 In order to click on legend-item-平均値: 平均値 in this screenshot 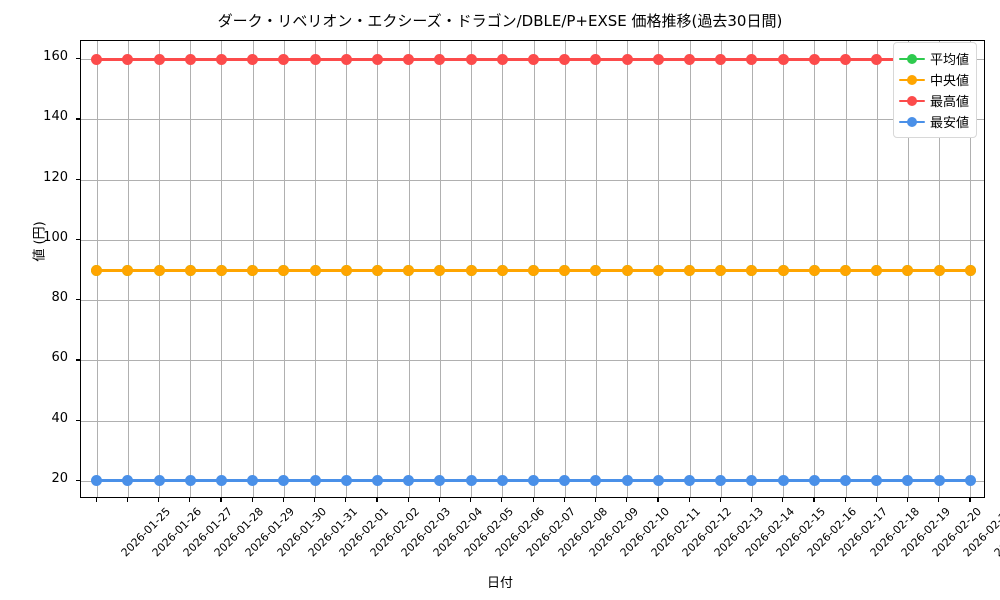, I will do `click(934, 58)`.